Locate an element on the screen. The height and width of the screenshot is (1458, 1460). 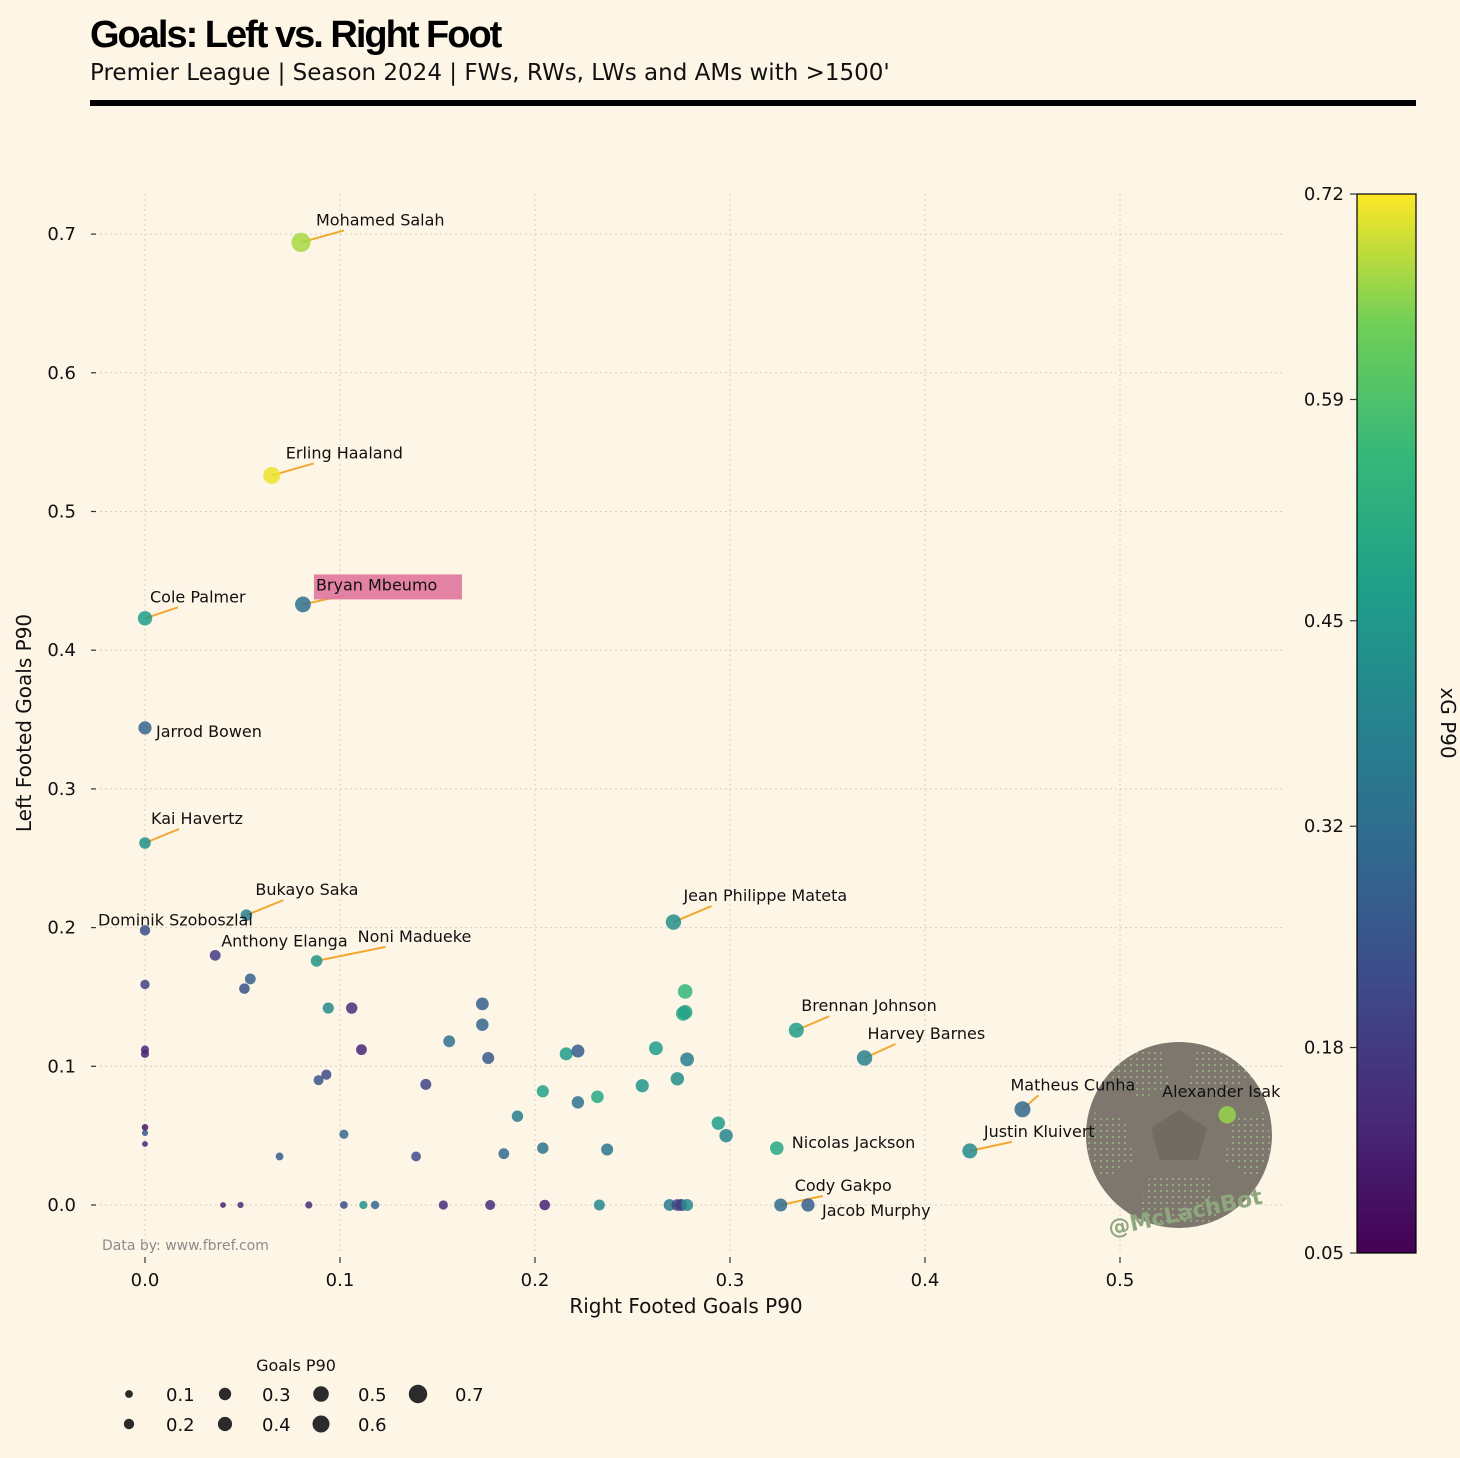
size-legend-value: 0.1 is located at coordinates (180, 1395).